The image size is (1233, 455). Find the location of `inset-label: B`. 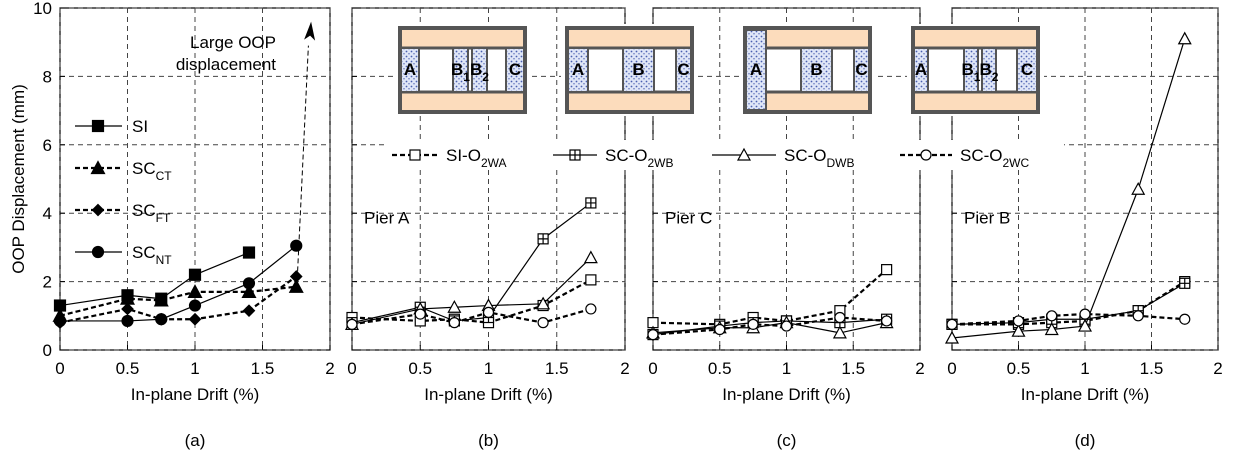

inset-label: B is located at coordinates (638, 69).